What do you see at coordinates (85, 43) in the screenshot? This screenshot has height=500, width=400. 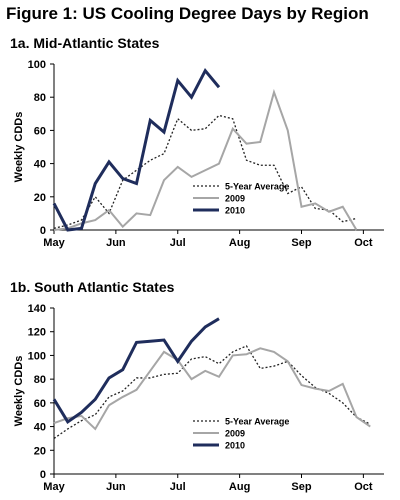 I see `chart-1a-title: 1a. Mid-Atlantic States` at bounding box center [85, 43].